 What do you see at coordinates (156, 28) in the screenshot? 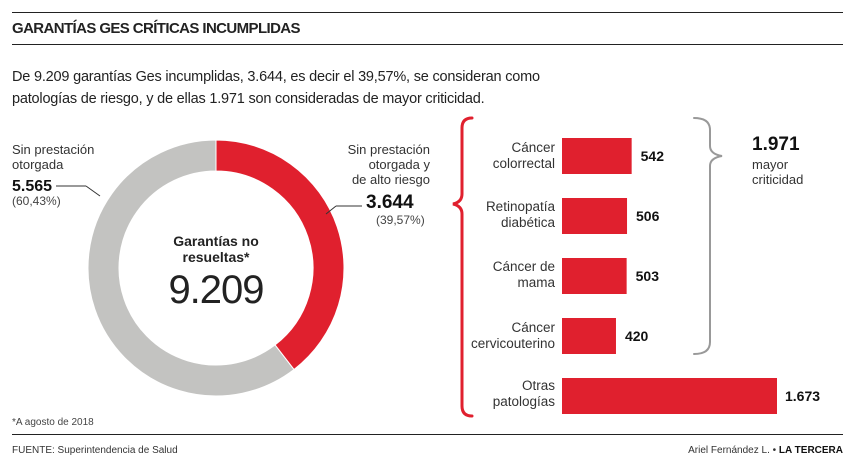
I see `chart-title: GARANTÍAS GES CRÍTICAS INCUMPLIDAS` at bounding box center [156, 28].